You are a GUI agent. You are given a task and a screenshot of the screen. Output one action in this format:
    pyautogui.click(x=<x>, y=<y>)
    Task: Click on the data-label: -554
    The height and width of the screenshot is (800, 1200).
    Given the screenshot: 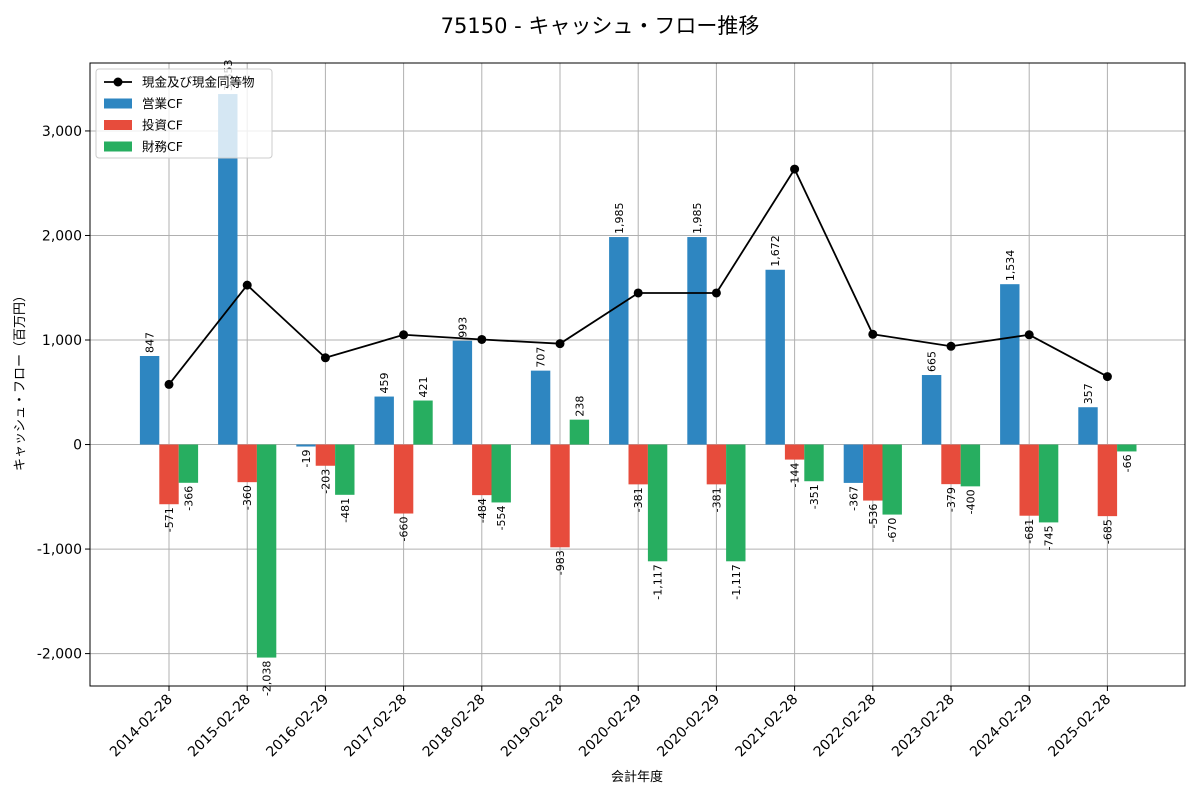 What is the action you would take?
    pyautogui.click(x=501, y=517)
    